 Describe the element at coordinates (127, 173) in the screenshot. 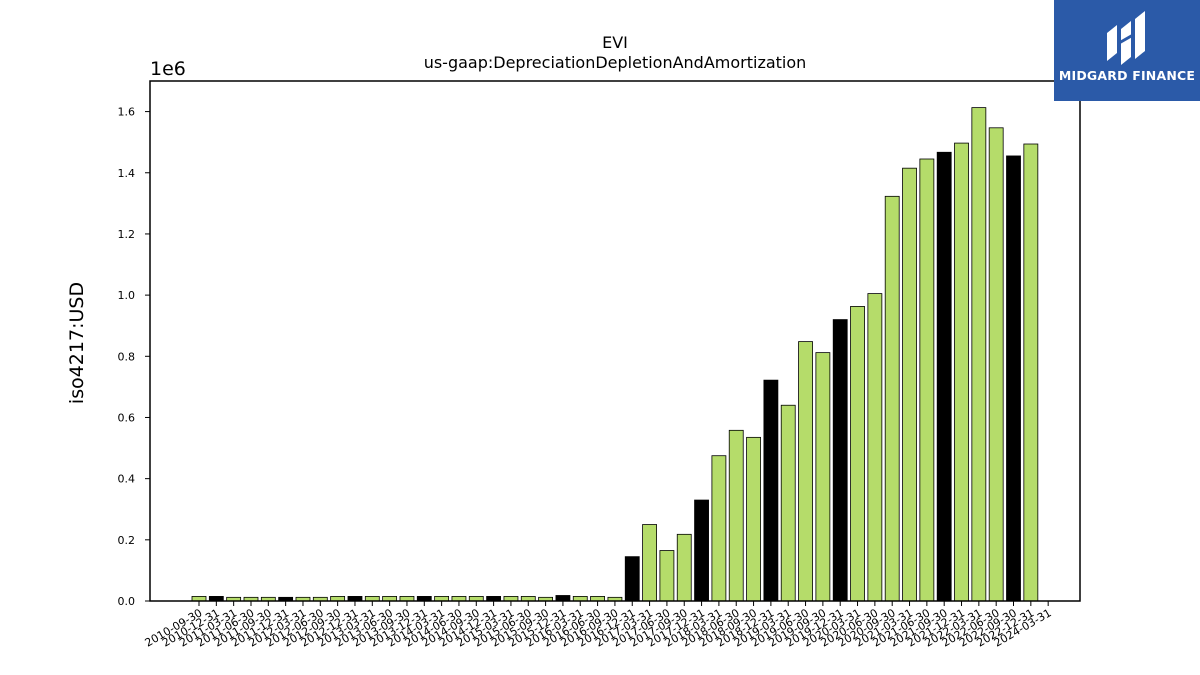

I see `y-tick-label: 1.4` at that location.